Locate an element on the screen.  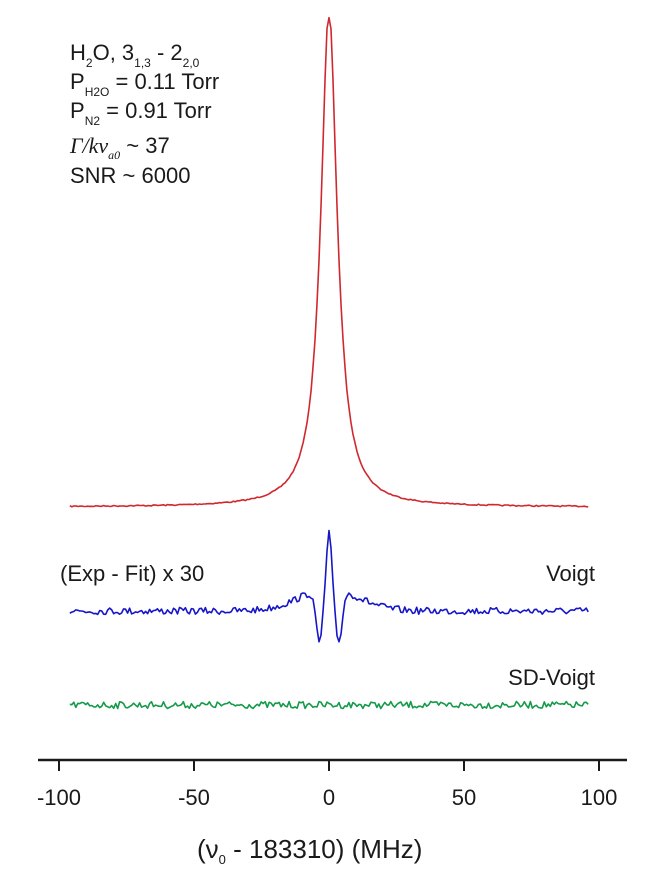
annotation-p-h2o-value: = 0.11 Torr is located at coordinates (164, 81).